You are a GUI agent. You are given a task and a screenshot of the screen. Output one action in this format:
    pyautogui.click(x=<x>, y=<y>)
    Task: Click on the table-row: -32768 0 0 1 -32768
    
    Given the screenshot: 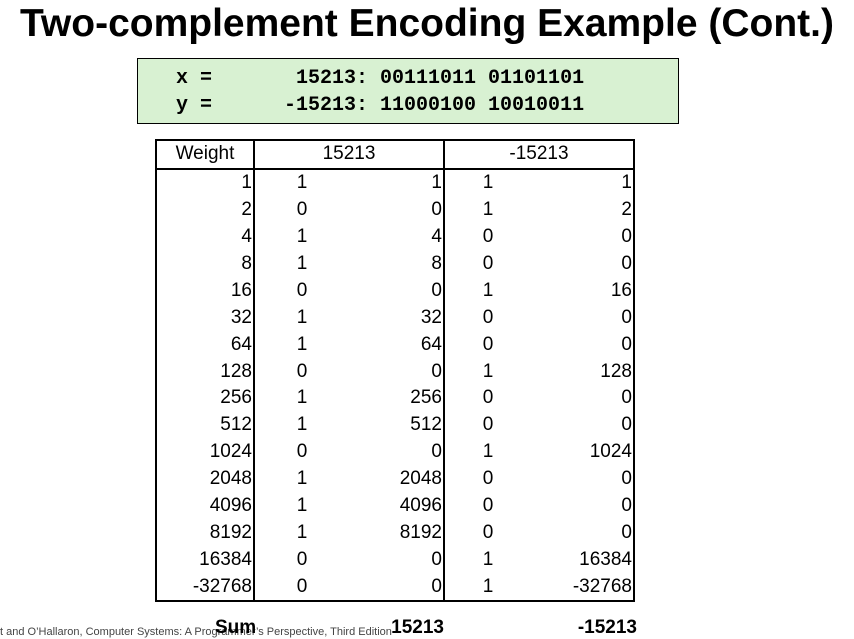 What is the action you would take?
    pyautogui.click(x=395, y=587)
    